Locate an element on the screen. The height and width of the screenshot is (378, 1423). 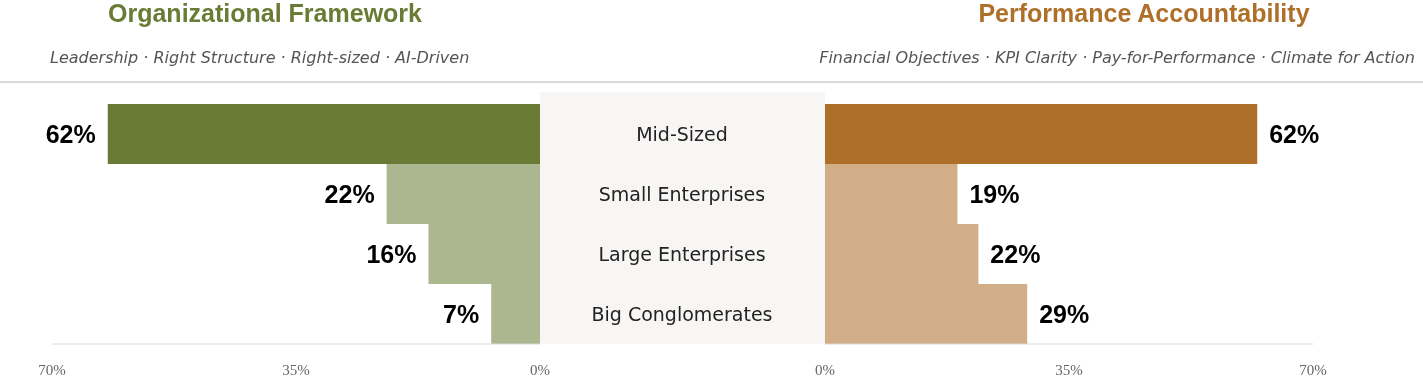
y-tick-label: Small Enterprises is located at coordinates (682, 194).